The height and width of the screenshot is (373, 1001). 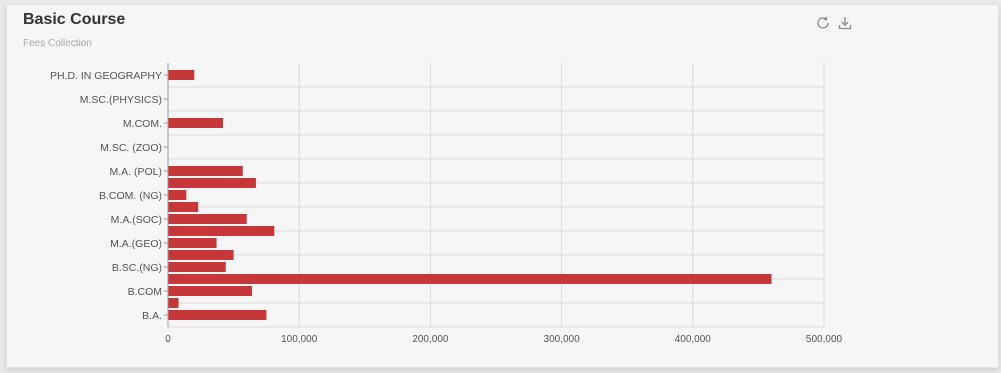 What do you see at coordinates (299, 339) in the screenshot?
I see `x-tick-label: 100,000` at bounding box center [299, 339].